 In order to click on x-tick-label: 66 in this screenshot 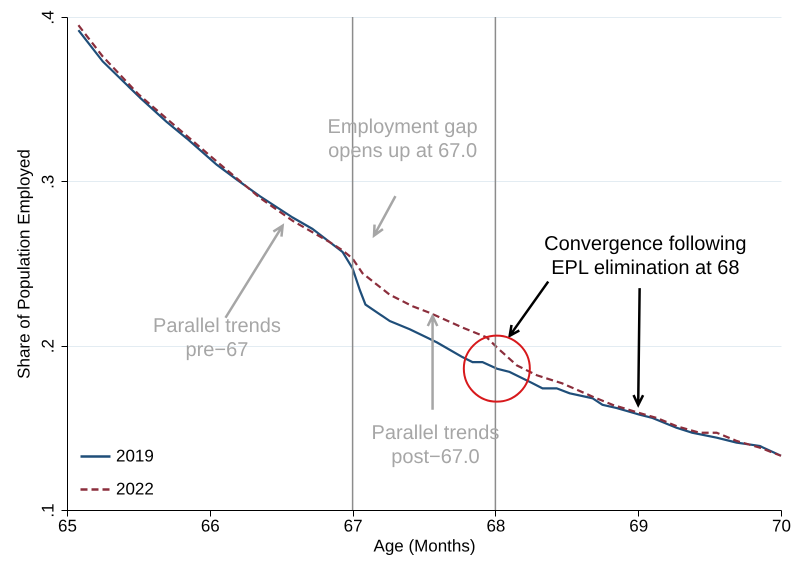, I will do `click(210, 526)`.